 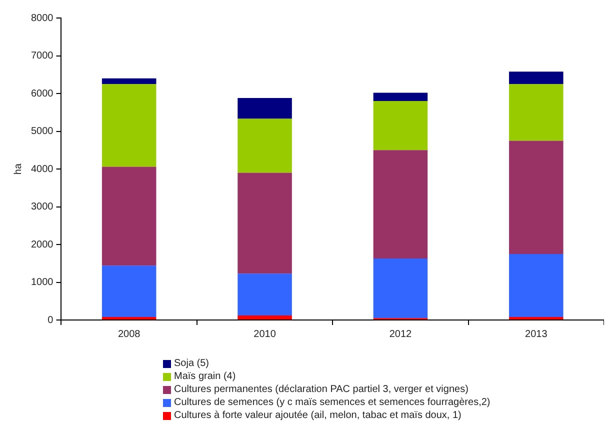 What do you see at coordinates (42, 282) in the screenshot?
I see `y-tick-label: 1000` at bounding box center [42, 282].